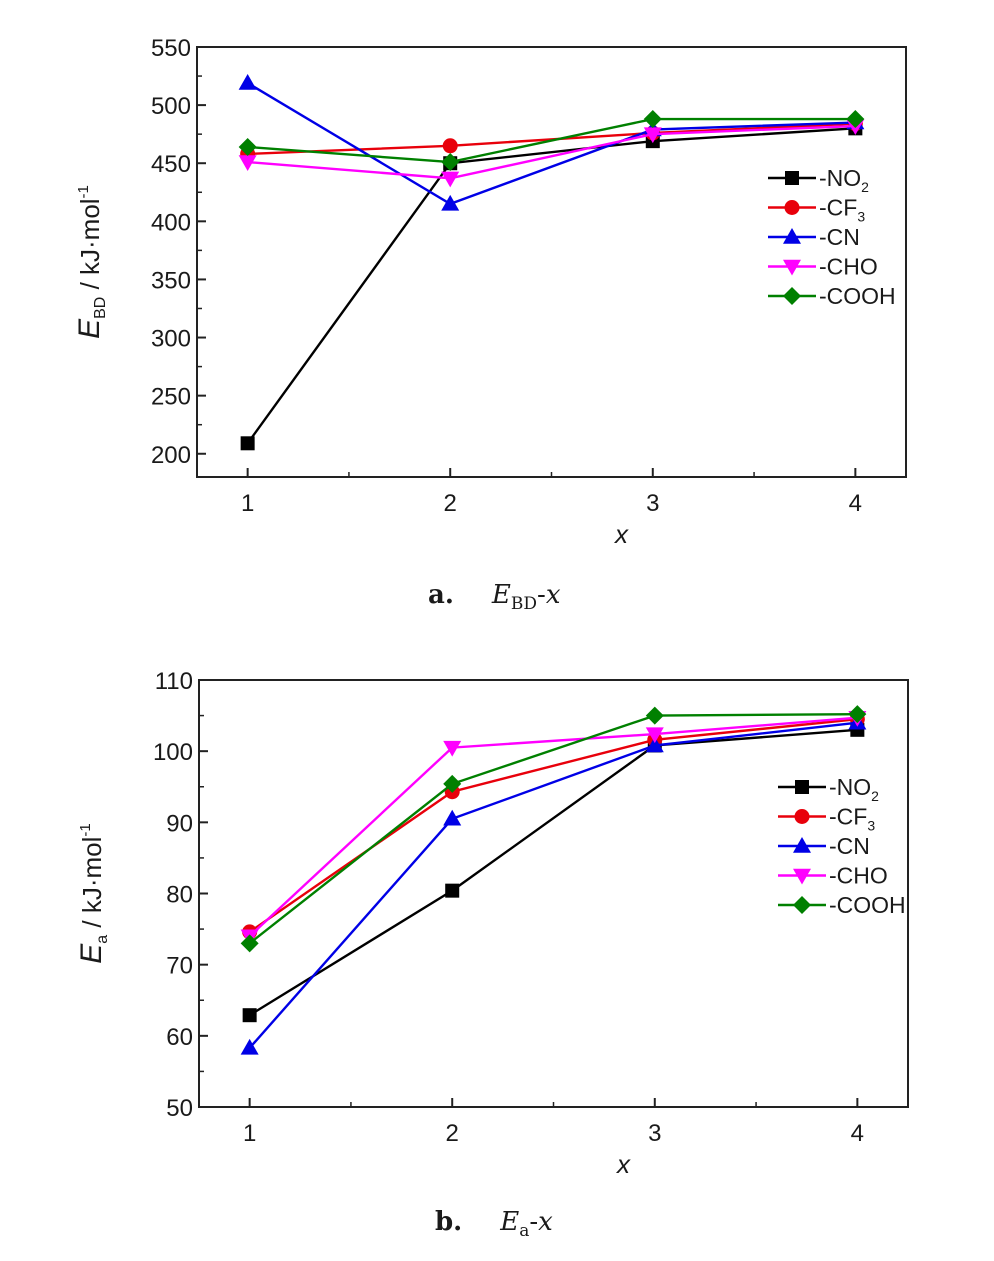 The height and width of the screenshot is (1261, 994). I want to click on y-tick-label: 300, so click(171, 339).